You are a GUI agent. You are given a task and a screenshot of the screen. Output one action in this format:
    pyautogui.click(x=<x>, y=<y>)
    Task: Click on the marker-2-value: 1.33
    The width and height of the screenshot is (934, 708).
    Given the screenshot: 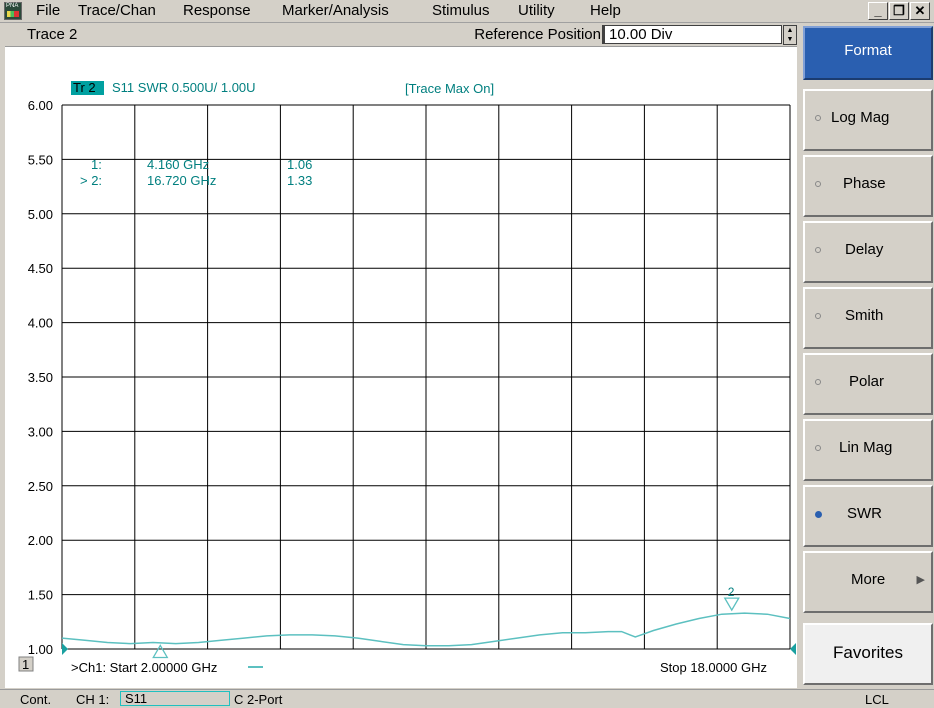 What is the action you would take?
    pyautogui.click(x=299, y=180)
    